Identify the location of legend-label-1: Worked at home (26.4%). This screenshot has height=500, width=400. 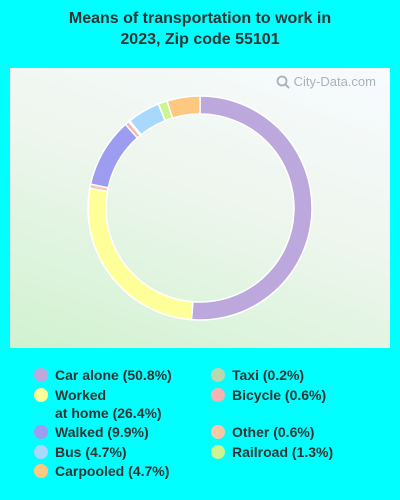
(108, 404).